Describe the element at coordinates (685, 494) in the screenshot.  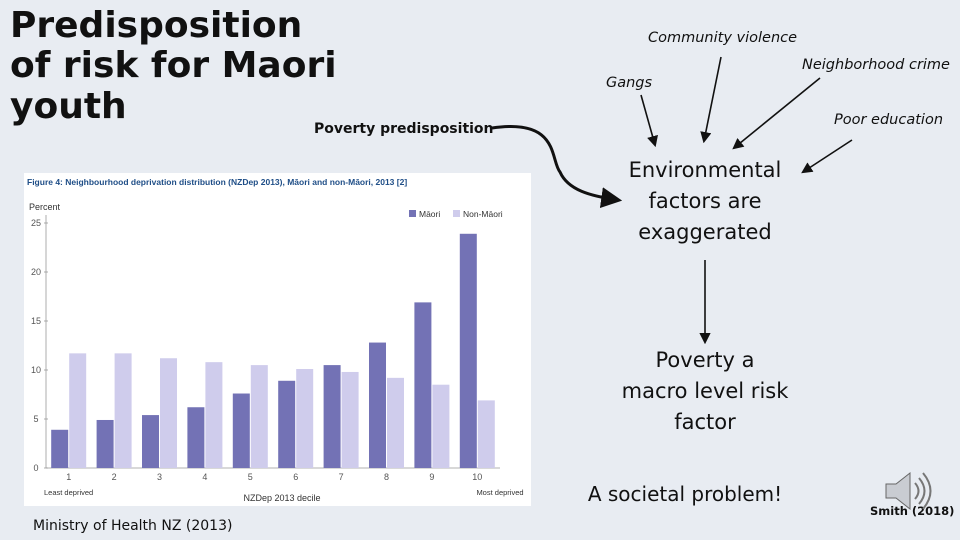
I see `societal-problem-text: A societal problem!` at that location.